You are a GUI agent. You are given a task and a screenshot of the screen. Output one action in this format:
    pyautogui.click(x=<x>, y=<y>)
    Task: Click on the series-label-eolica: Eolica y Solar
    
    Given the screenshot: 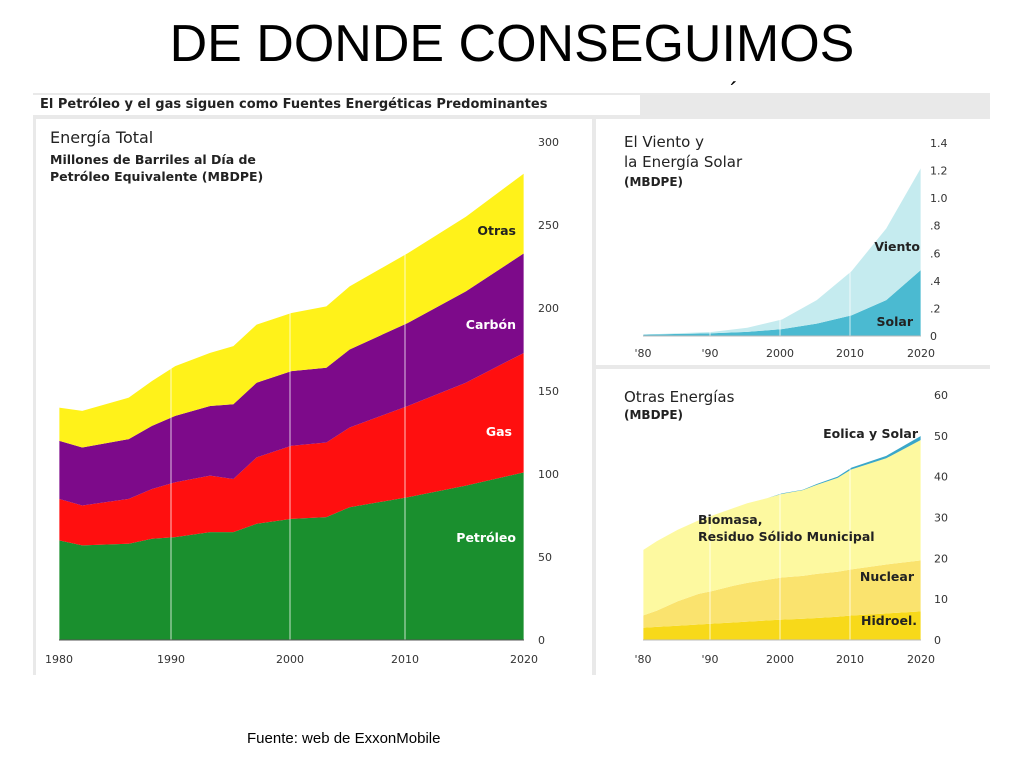 What is the action you would take?
    pyautogui.click(x=871, y=433)
    